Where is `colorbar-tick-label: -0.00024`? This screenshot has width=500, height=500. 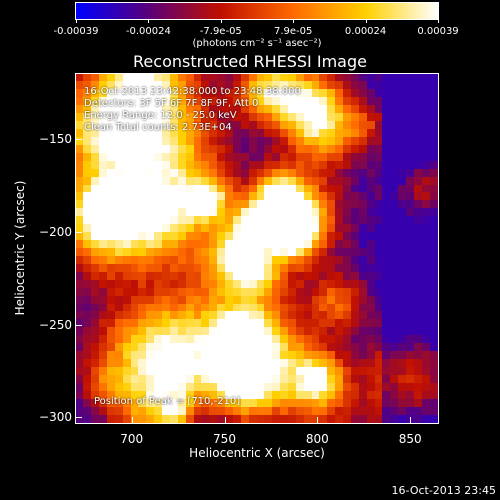
colorbar-tick-label: -0.00024 is located at coordinates (148, 31).